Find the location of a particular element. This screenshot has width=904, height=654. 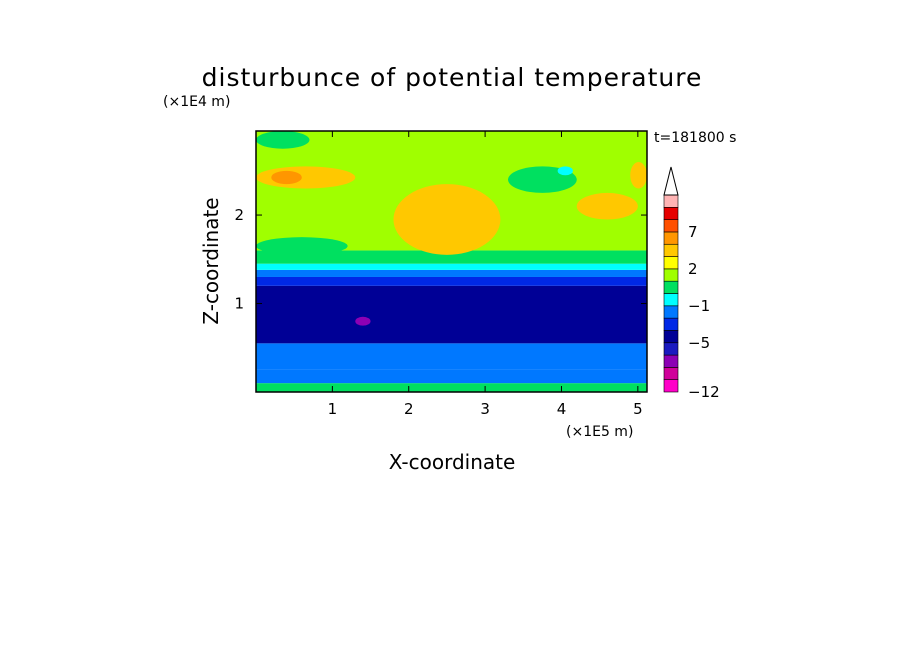

x-tick-label: 3 is located at coordinates (485, 409).